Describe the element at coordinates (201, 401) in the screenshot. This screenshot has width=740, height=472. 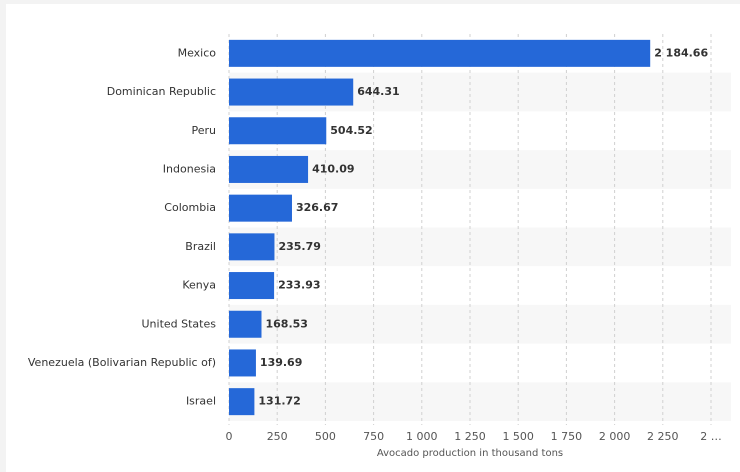
I see `y-tick-label: Israel` at that location.